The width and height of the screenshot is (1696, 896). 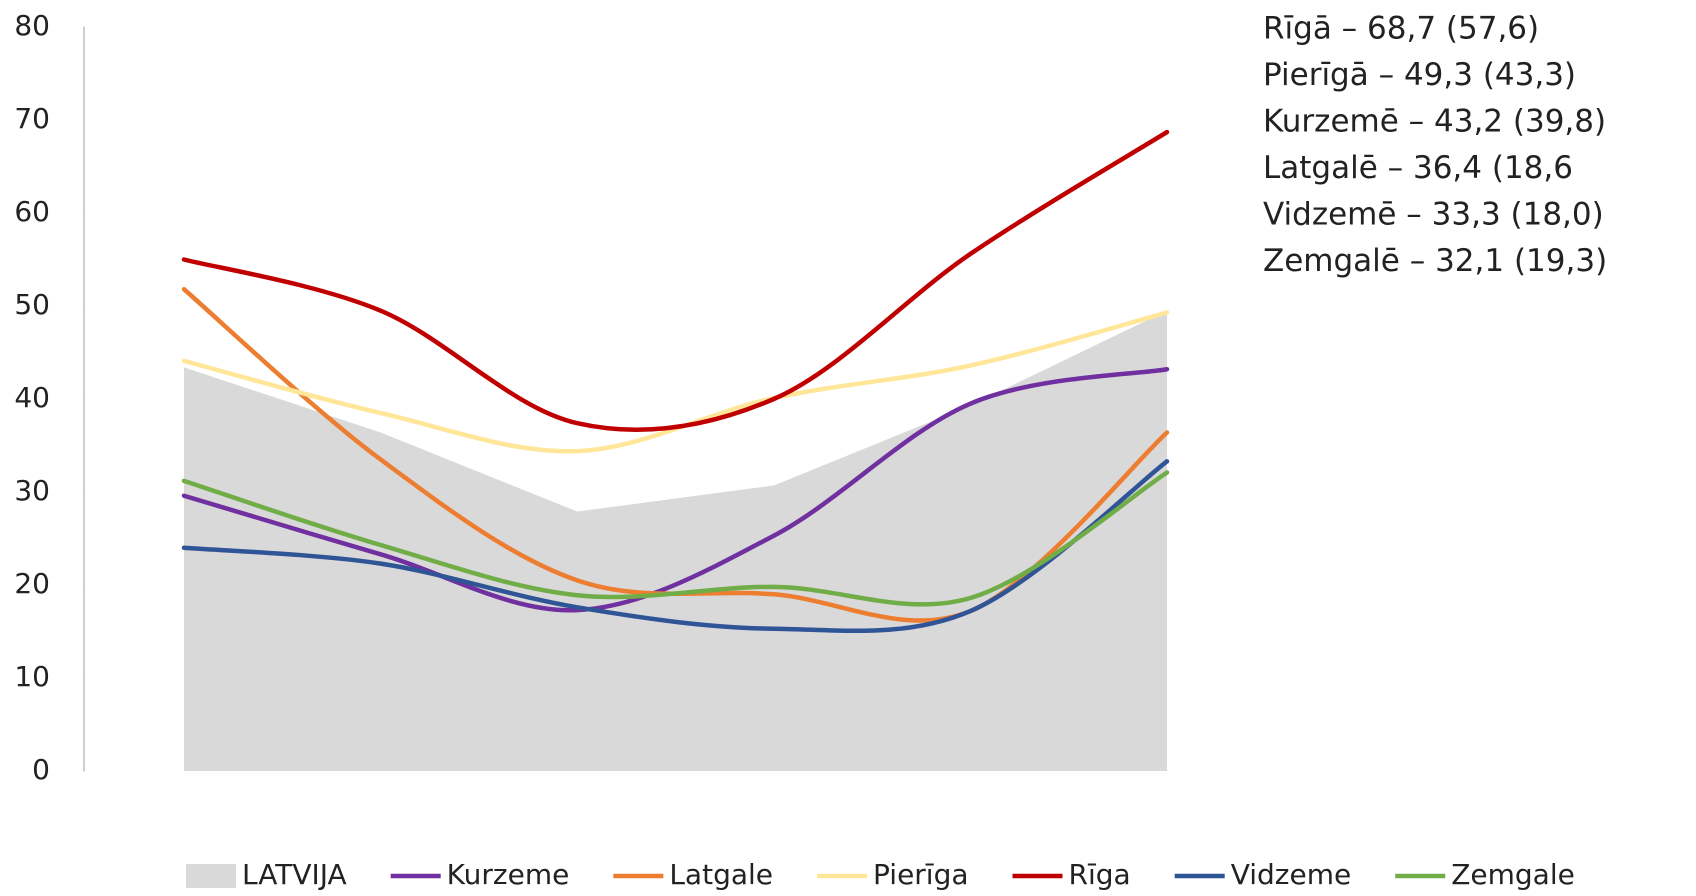 I want to click on legend-label: LATVIJA, so click(x=294, y=874).